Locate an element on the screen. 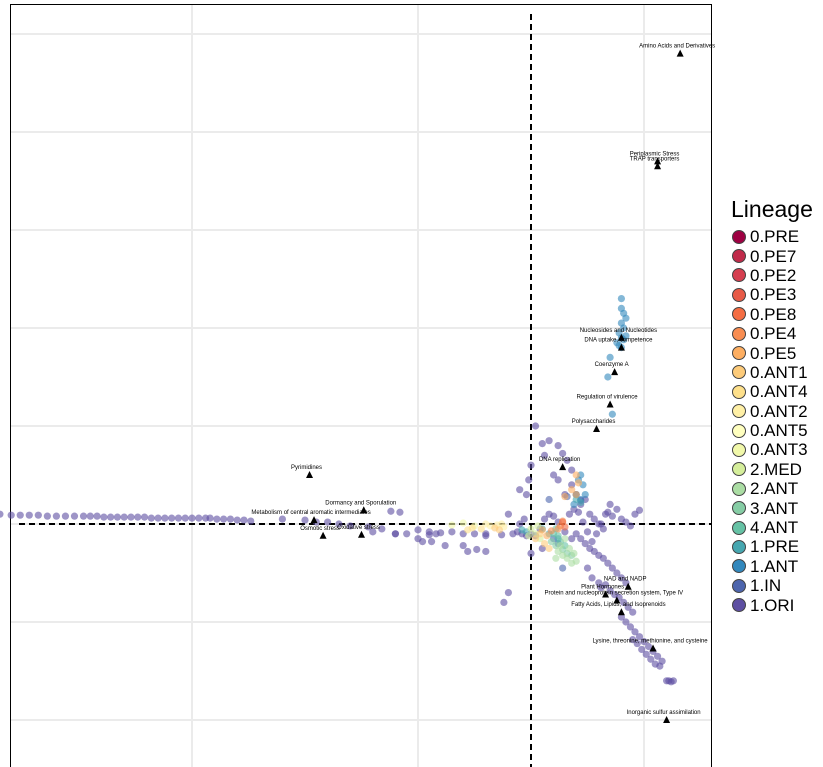 The image size is (823, 767). annotation-label: Plant Hormones is located at coordinates (602, 588).